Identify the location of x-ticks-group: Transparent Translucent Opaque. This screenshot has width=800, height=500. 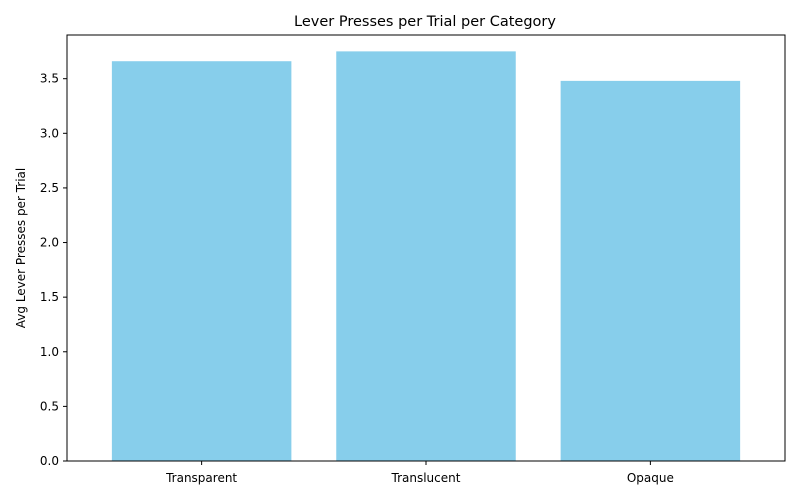
(419, 473).